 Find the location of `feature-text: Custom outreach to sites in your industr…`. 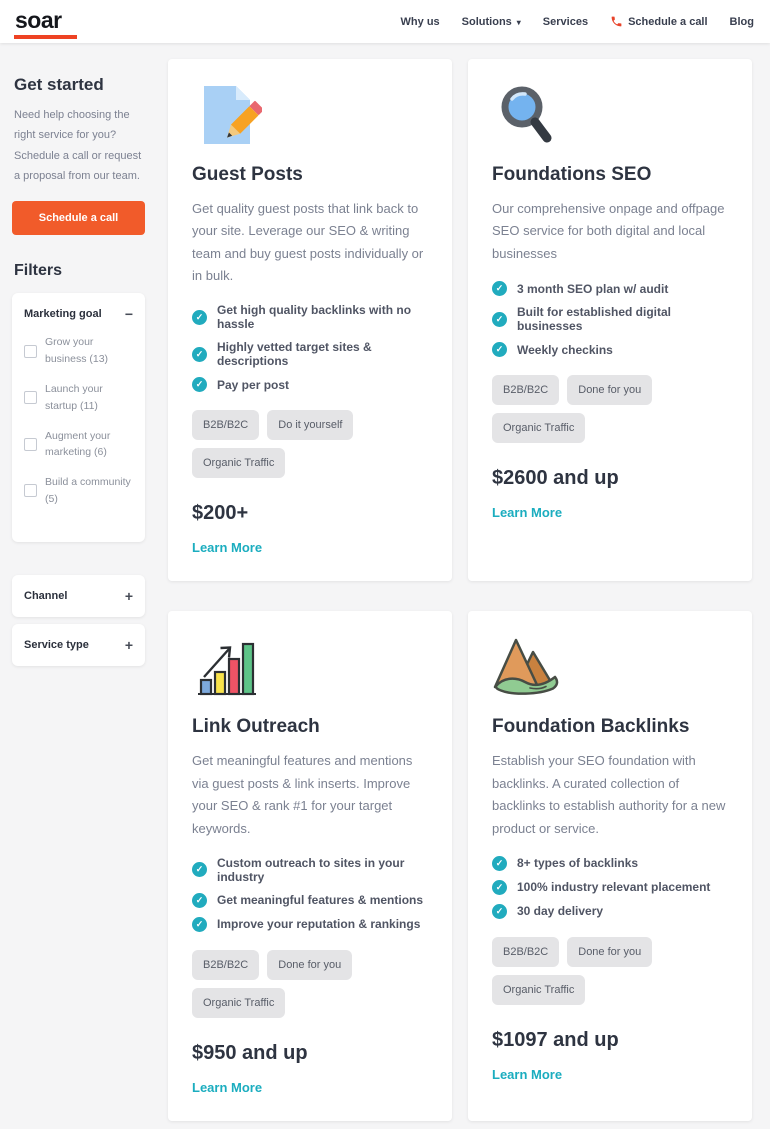

feature-text: Custom outreach to sites in your industr… is located at coordinates (311, 869).